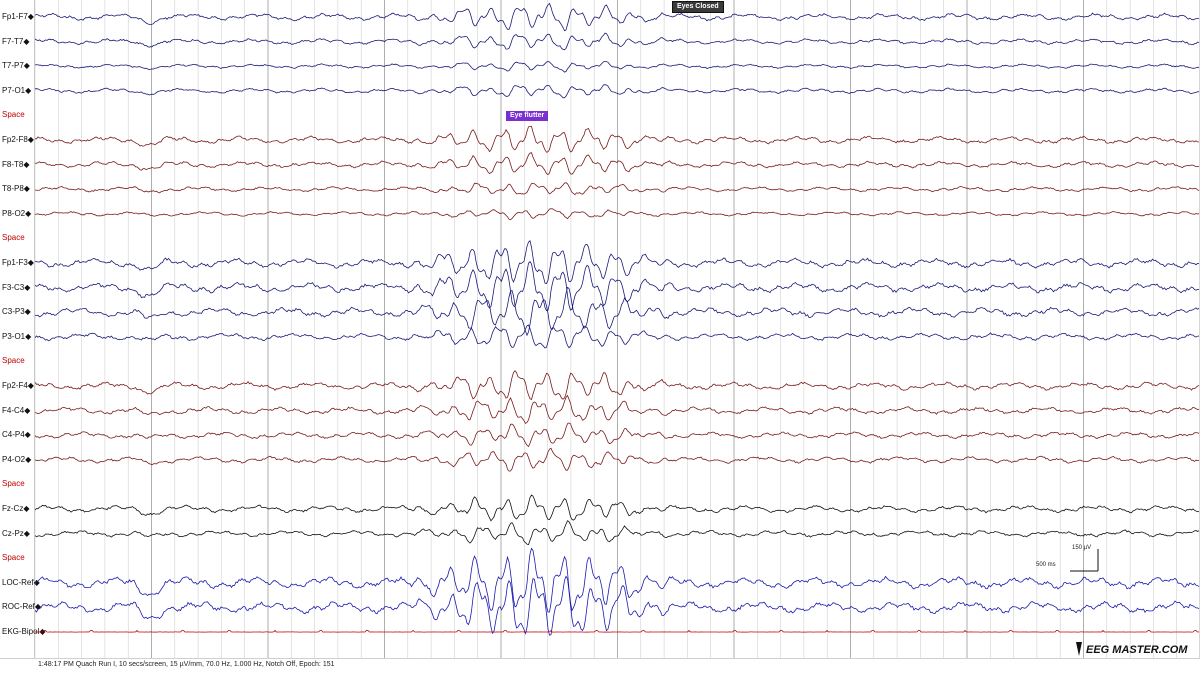  Describe the element at coordinates (617, 605) in the screenshot. I see `eeg-trace-roc-ref` at that location.